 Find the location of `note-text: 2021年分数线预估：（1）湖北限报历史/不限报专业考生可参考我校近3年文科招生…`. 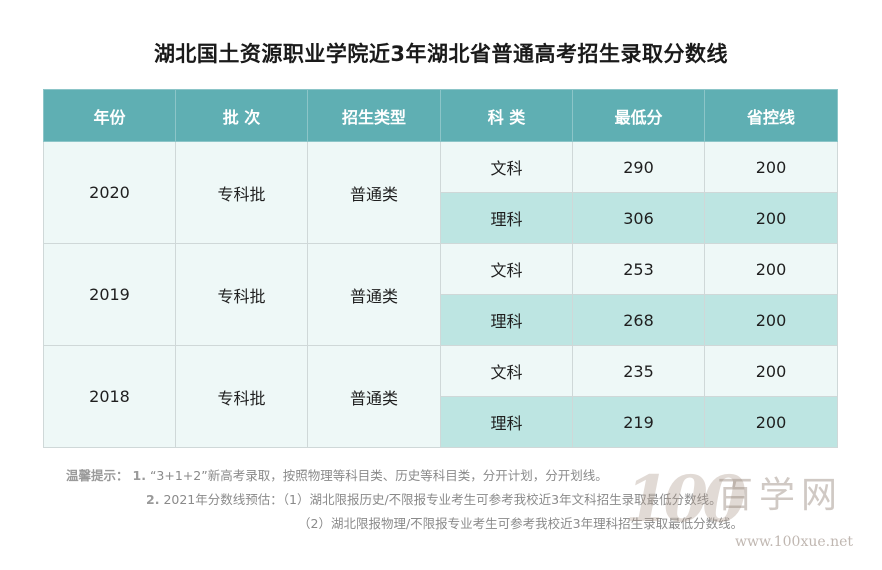

note-text: 2021年分数线预估：（1）湖北限报历史/不限报专业考生可参考我校近3年文科招生… is located at coordinates (442, 499).